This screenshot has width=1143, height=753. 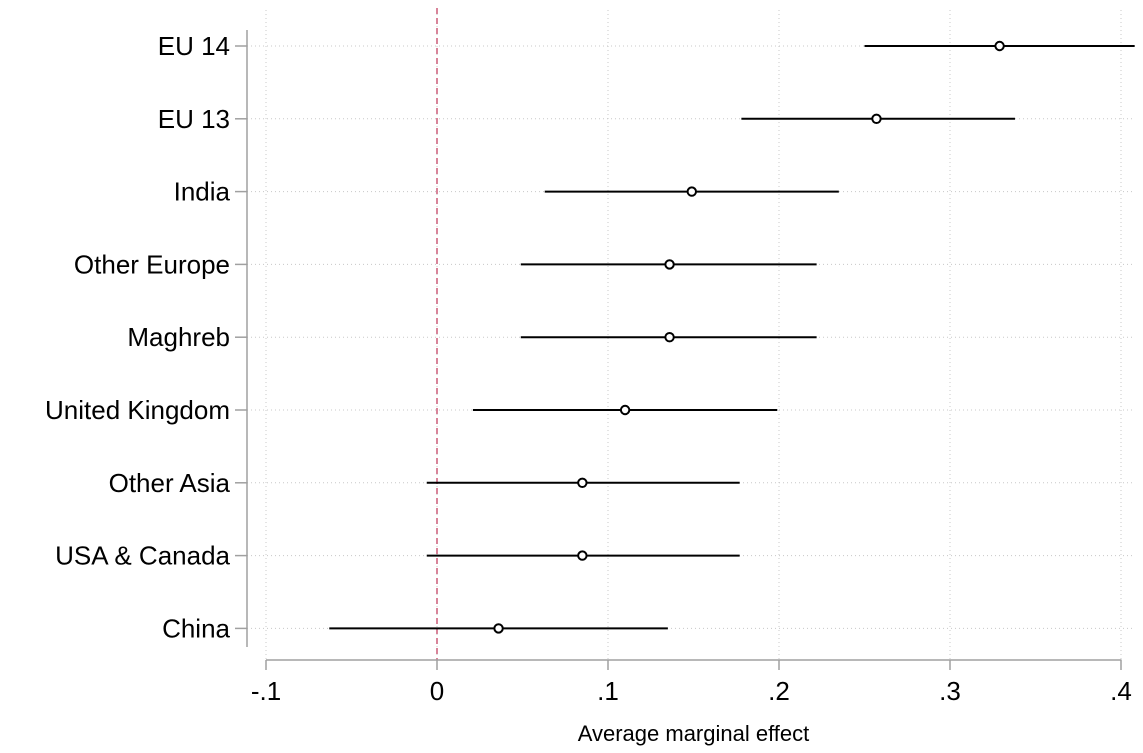 What do you see at coordinates (694, 733) in the screenshot?
I see `x-axis-title: Average marginal effect` at bounding box center [694, 733].